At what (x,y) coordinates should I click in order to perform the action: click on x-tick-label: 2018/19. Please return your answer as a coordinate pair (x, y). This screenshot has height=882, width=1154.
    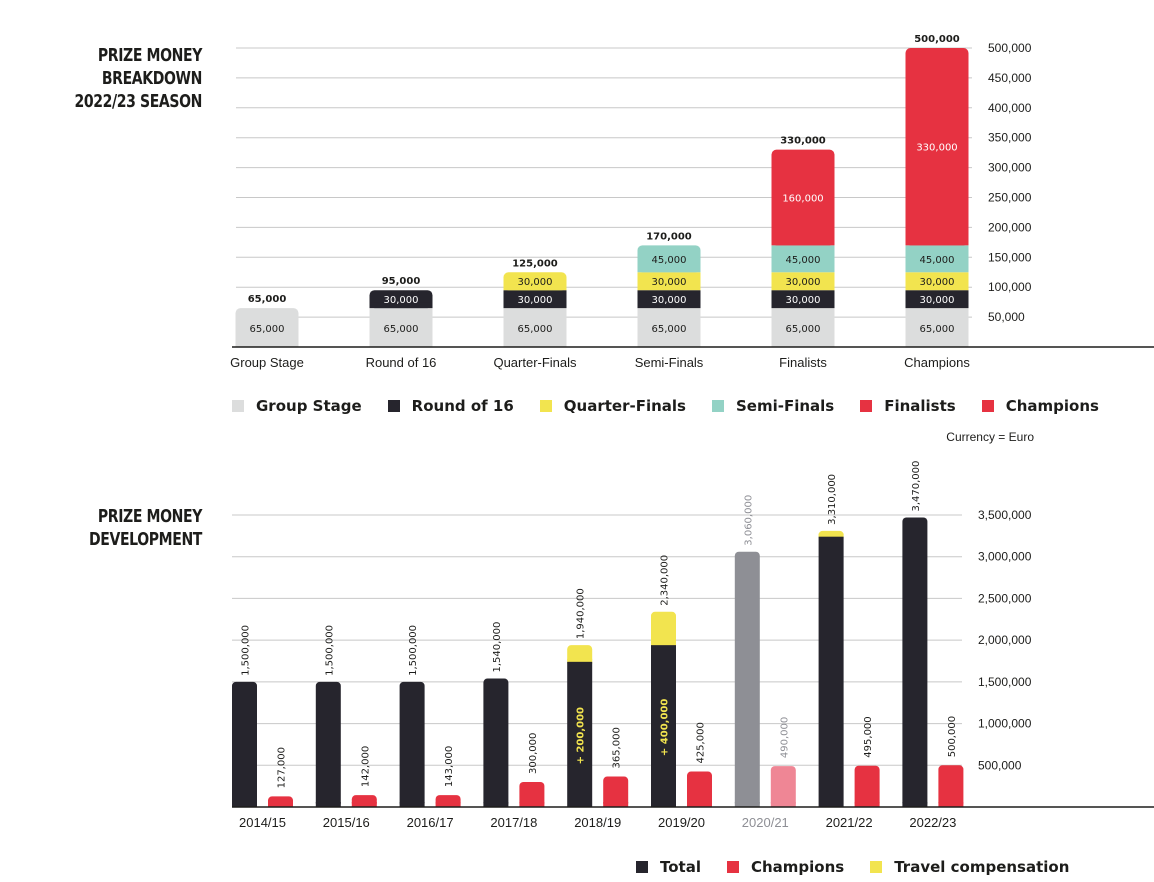
    Looking at the image, I should click on (597, 822).